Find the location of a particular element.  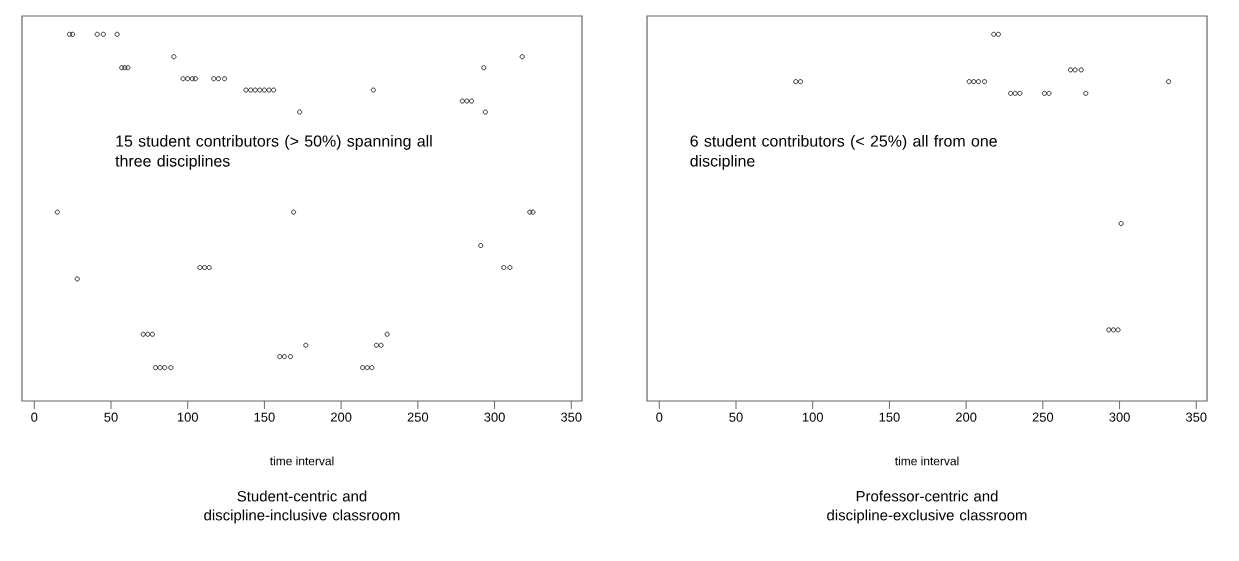

text: Professor-centric and discipline-exclusive classroom is located at coordinates (927, 507).